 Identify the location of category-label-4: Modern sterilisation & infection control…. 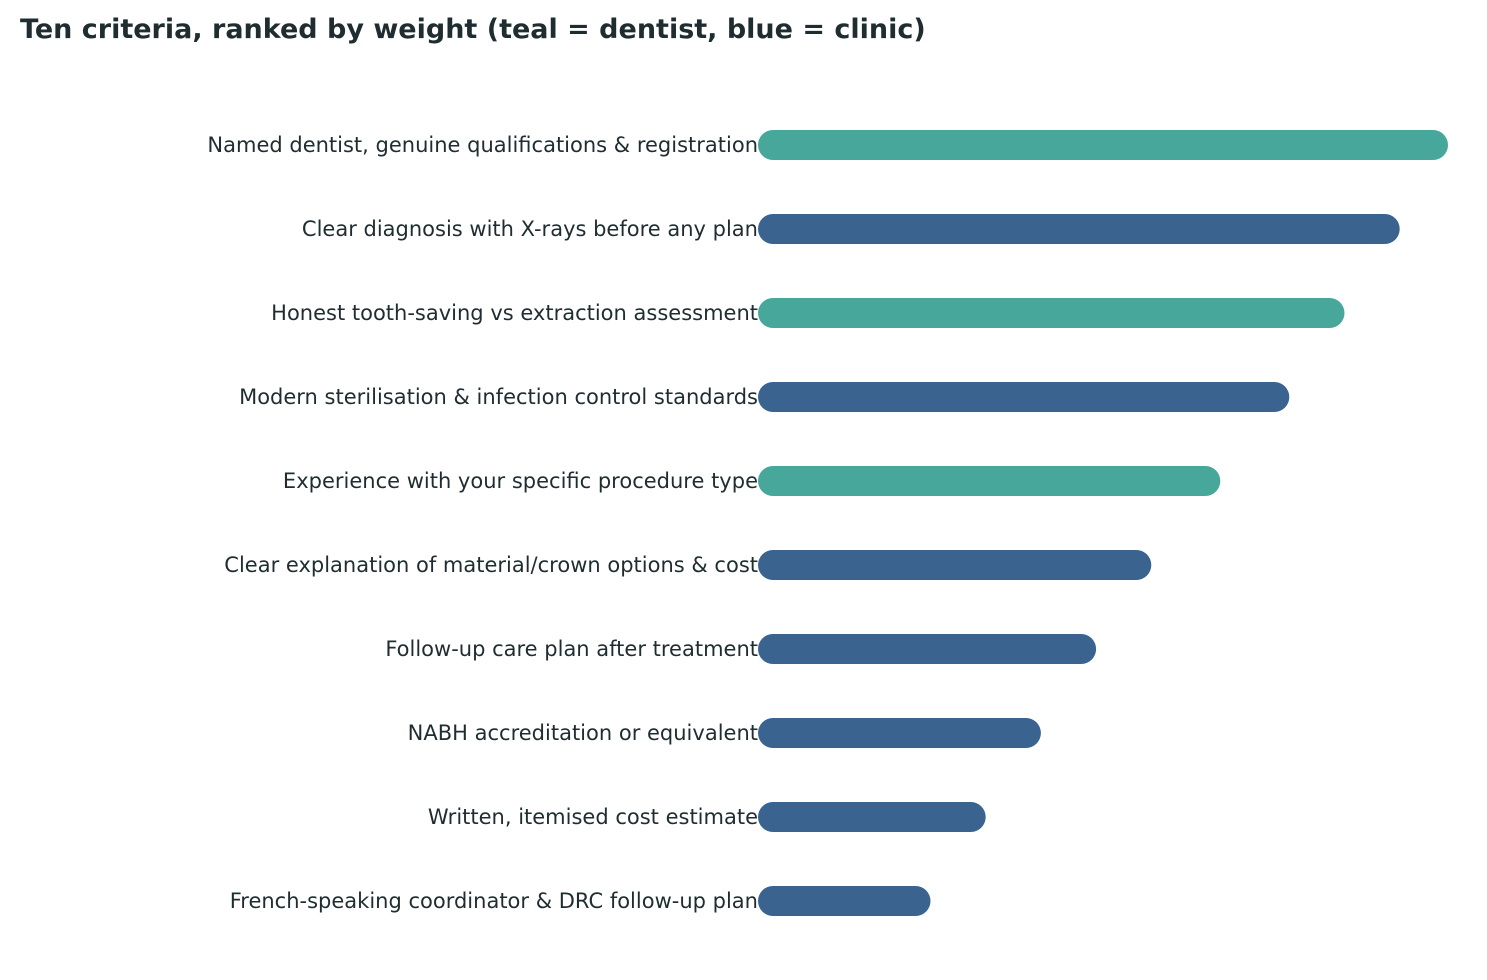
(498, 397).